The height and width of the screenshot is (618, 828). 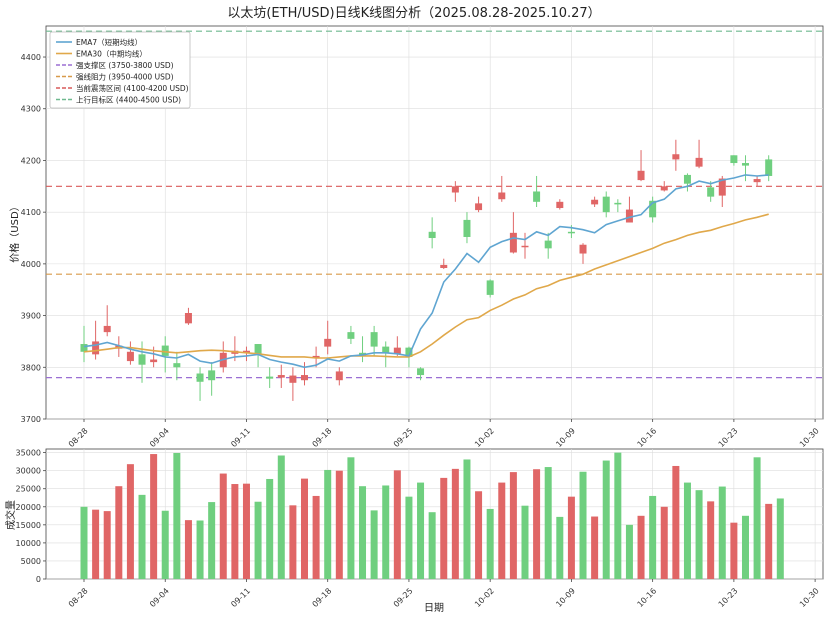 I want to click on price-ytick-label: 4100, so click(x=31, y=212).